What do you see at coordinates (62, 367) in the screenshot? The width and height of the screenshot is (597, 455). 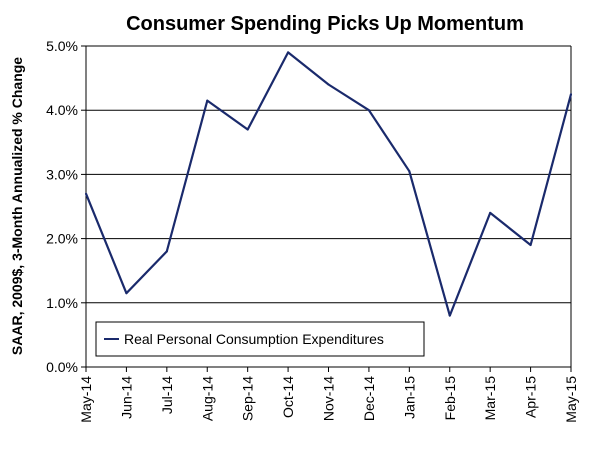 I see `y-tick-label: 0.0%` at bounding box center [62, 367].